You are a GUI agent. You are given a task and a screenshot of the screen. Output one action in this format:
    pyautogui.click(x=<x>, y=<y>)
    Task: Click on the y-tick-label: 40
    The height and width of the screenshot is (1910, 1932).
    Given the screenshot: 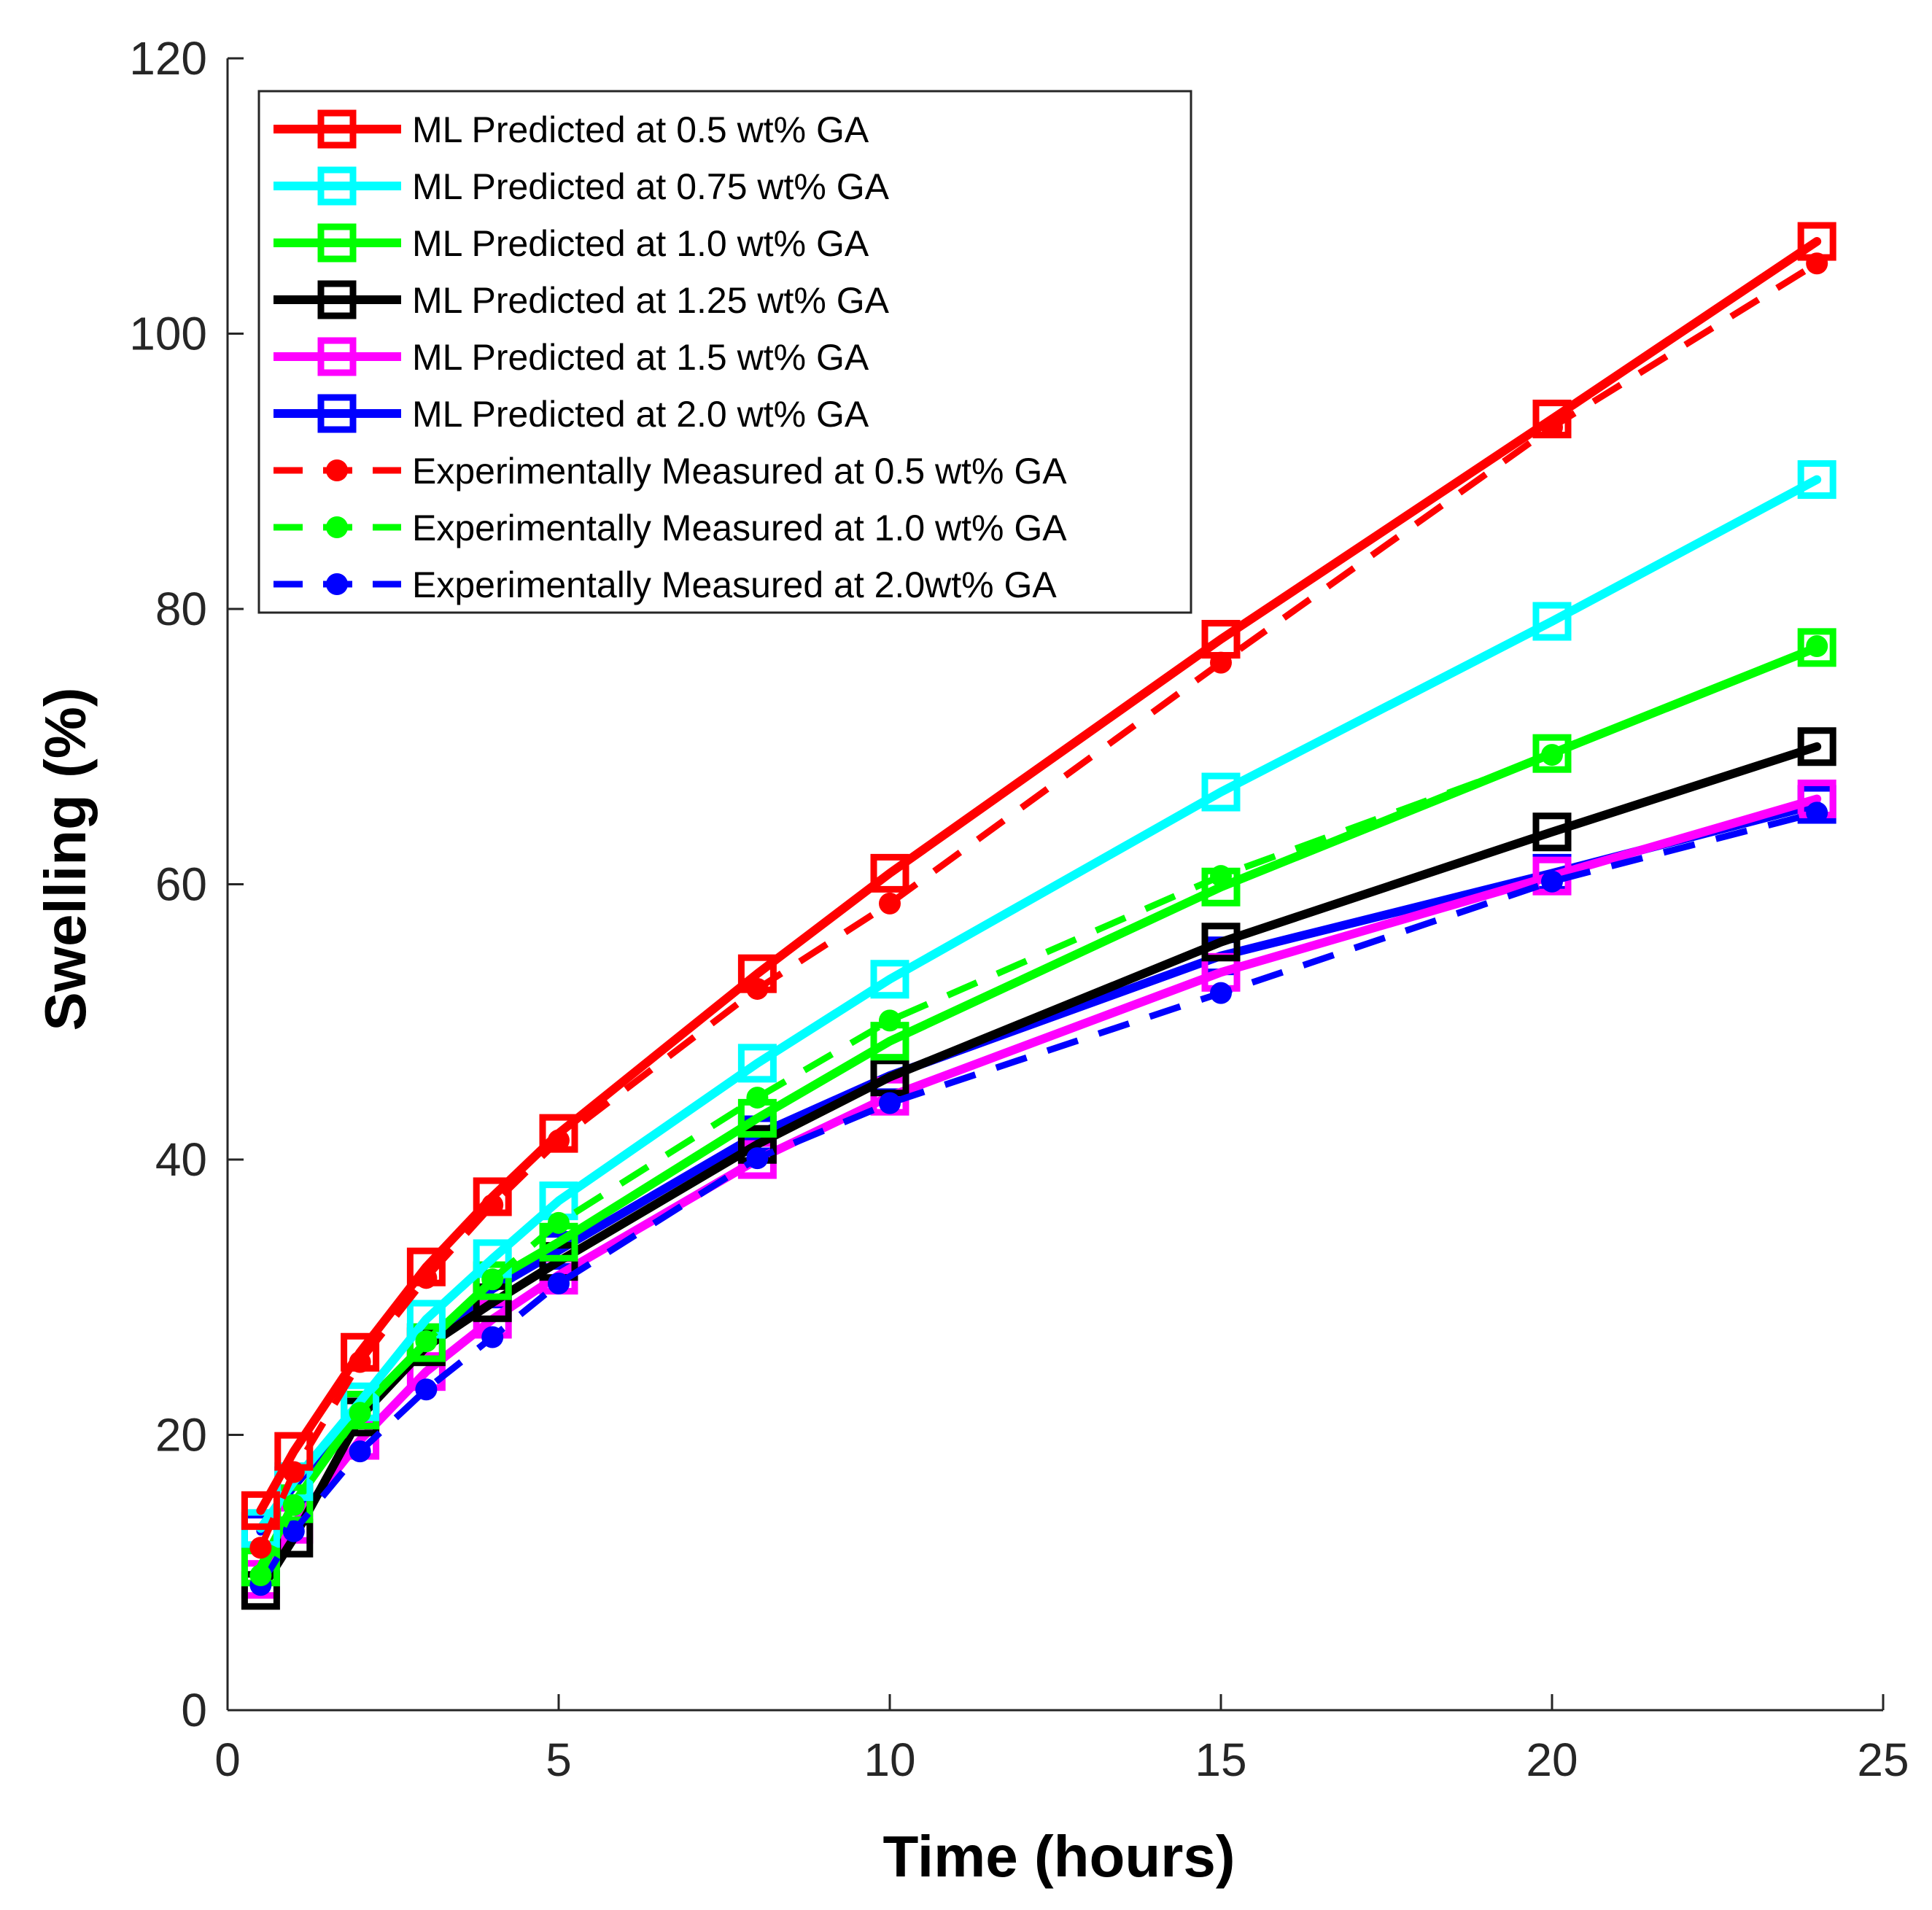 What is the action you would take?
    pyautogui.click(x=181, y=1159)
    